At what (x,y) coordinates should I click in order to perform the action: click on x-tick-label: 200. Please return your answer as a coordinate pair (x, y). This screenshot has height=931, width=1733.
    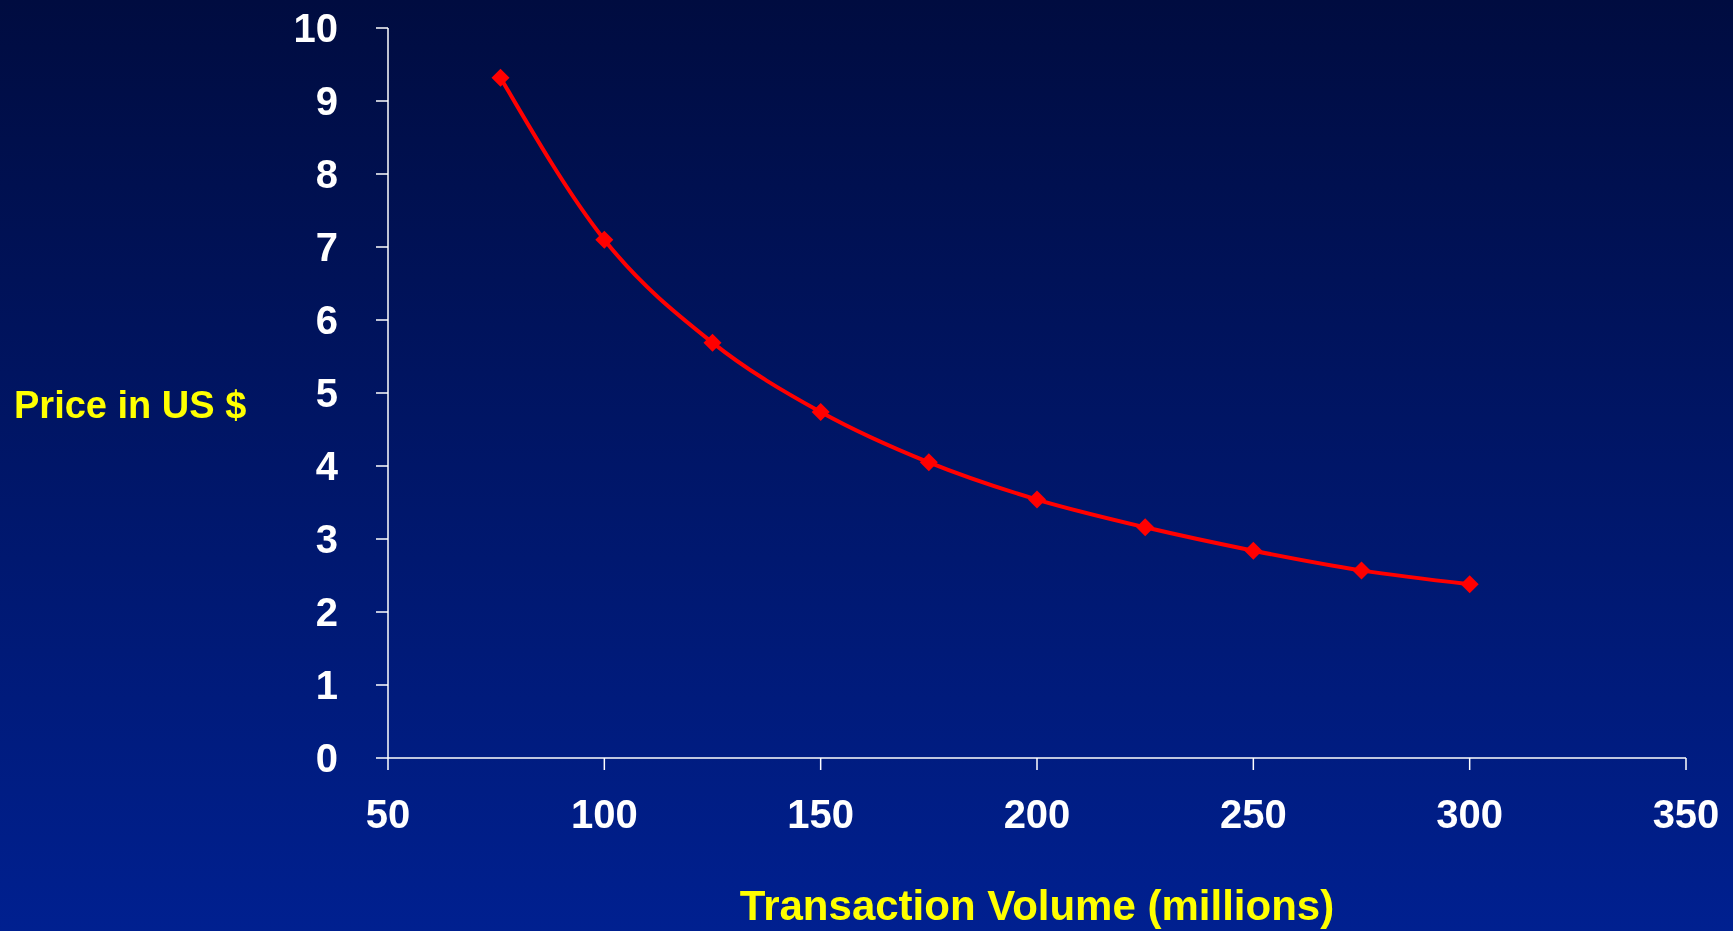
    Looking at the image, I should click on (1037, 814).